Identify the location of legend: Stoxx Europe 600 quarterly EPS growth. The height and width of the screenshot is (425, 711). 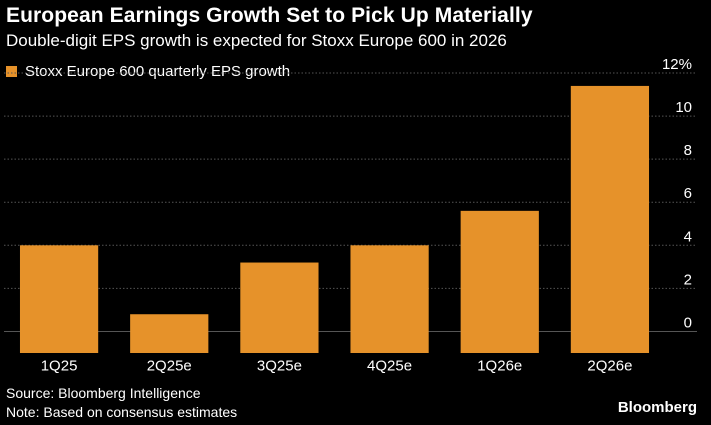
(148, 71).